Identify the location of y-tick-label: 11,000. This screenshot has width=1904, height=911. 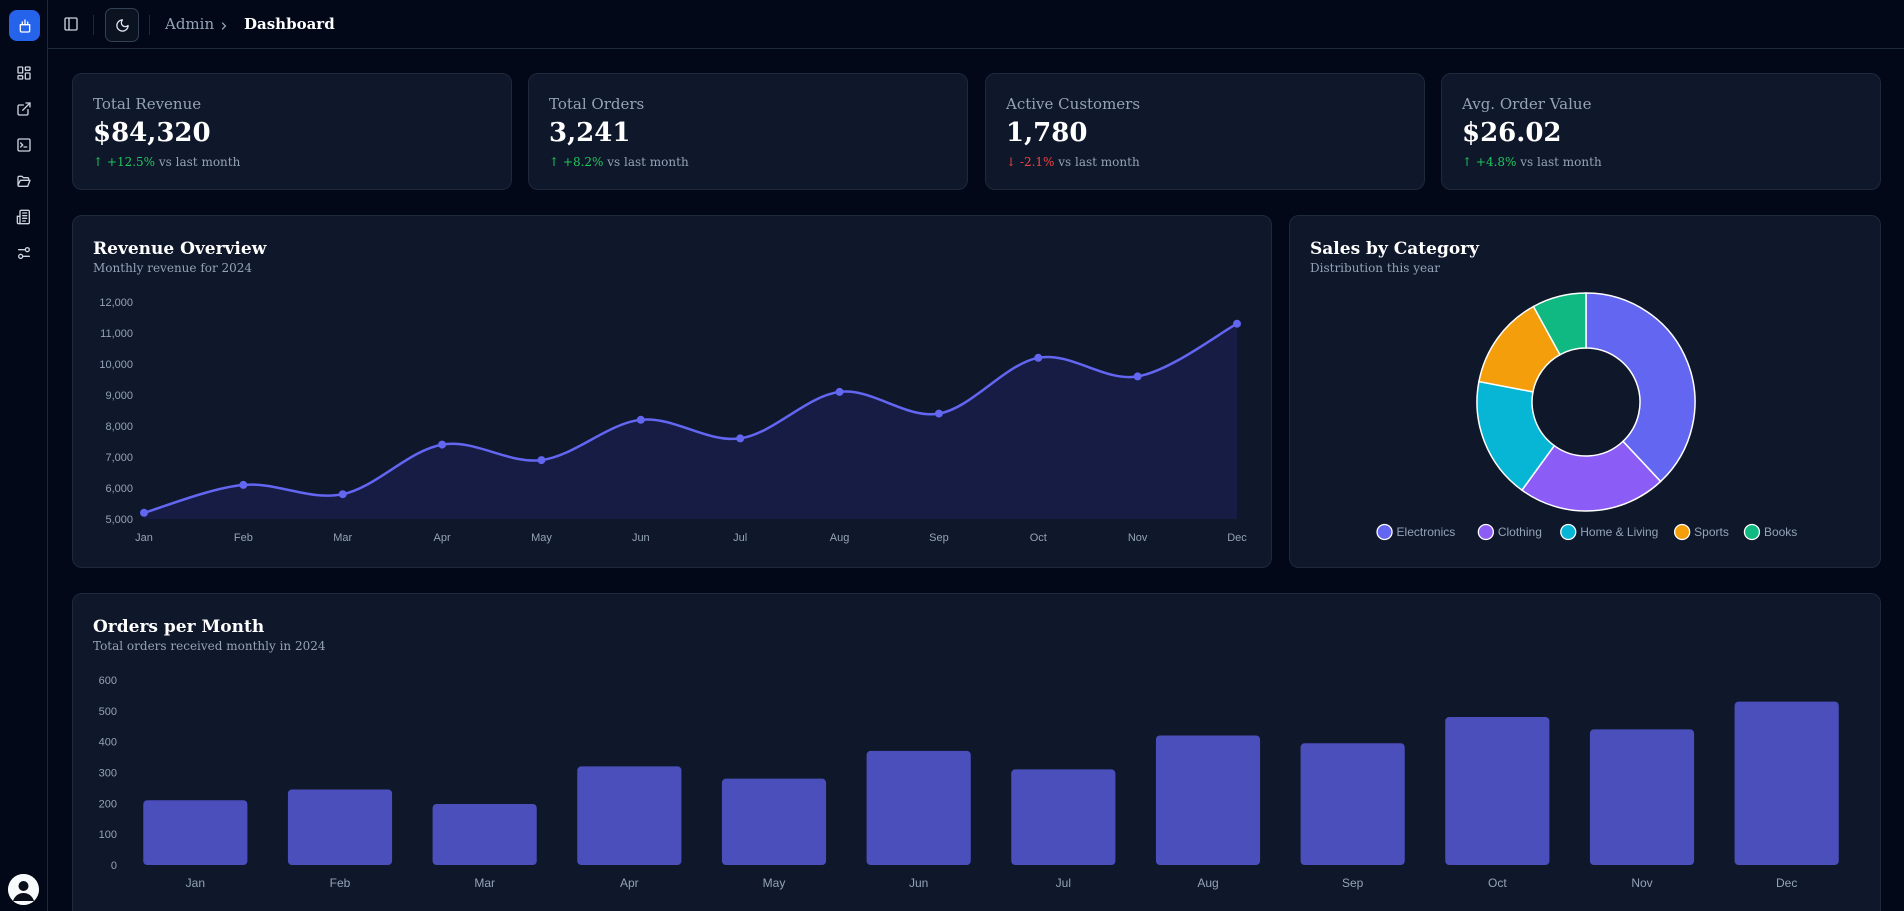
(116, 334).